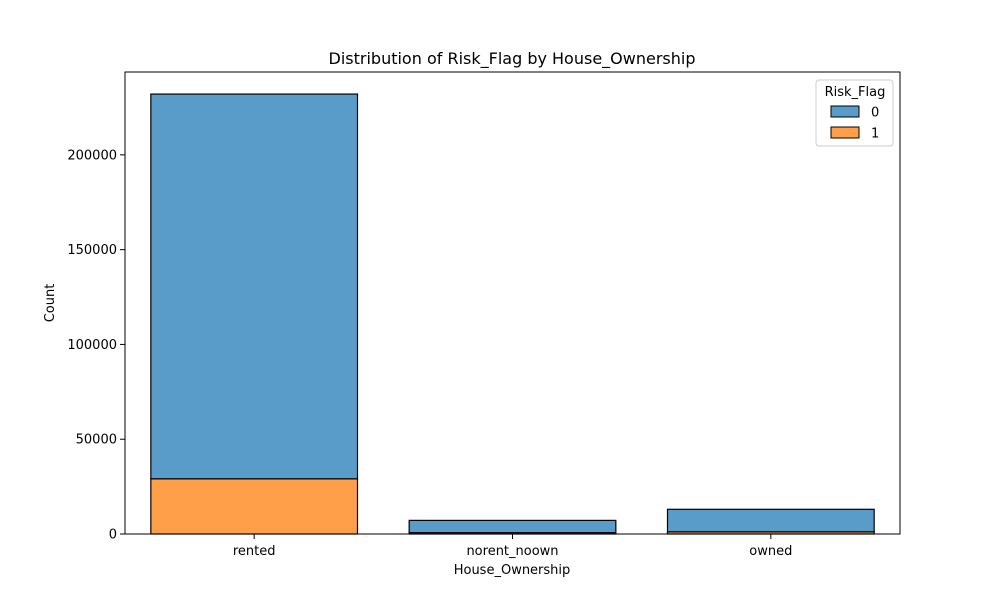 Image resolution: width=1000 pixels, height=600 pixels. Describe the element at coordinates (92, 155) in the screenshot. I see `y-tick-label: 200000` at that location.